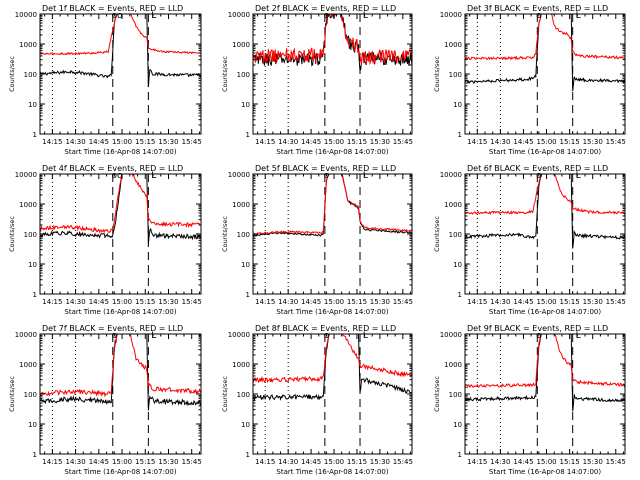  Describe the element at coordinates (112, 8) in the screenshot. I see `panel-title: Det 1f BLACK = Events, RED = LLD` at that location.